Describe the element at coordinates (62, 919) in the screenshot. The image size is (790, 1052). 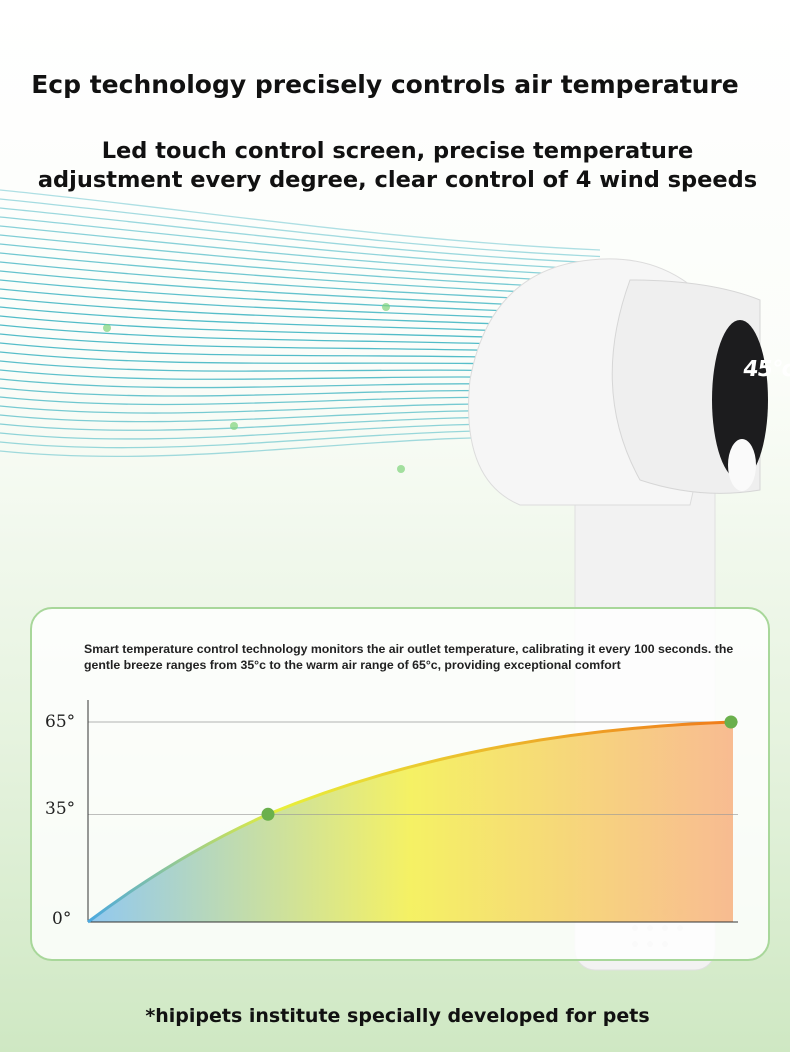
I see `y-tick-0: 0°` at that location.